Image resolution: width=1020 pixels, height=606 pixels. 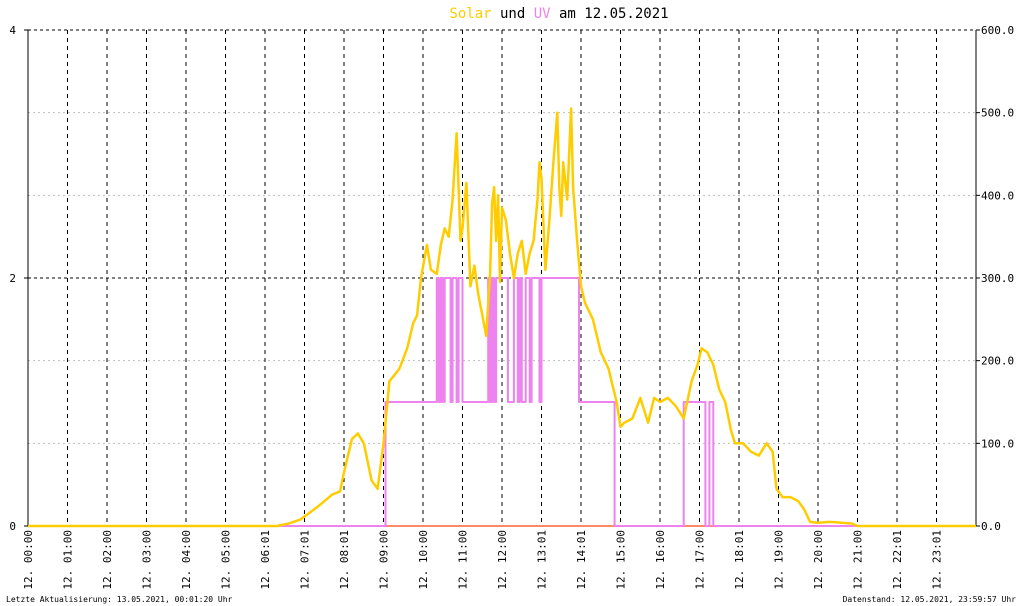 What do you see at coordinates (779, 560) in the screenshot?
I see `x-tick-label: 12. 19:00` at bounding box center [779, 560].